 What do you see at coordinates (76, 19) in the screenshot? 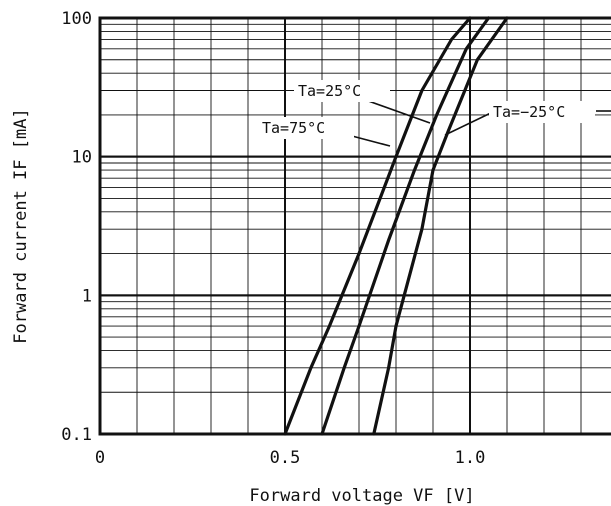
I see `y-tick-label: 100` at bounding box center [76, 19].